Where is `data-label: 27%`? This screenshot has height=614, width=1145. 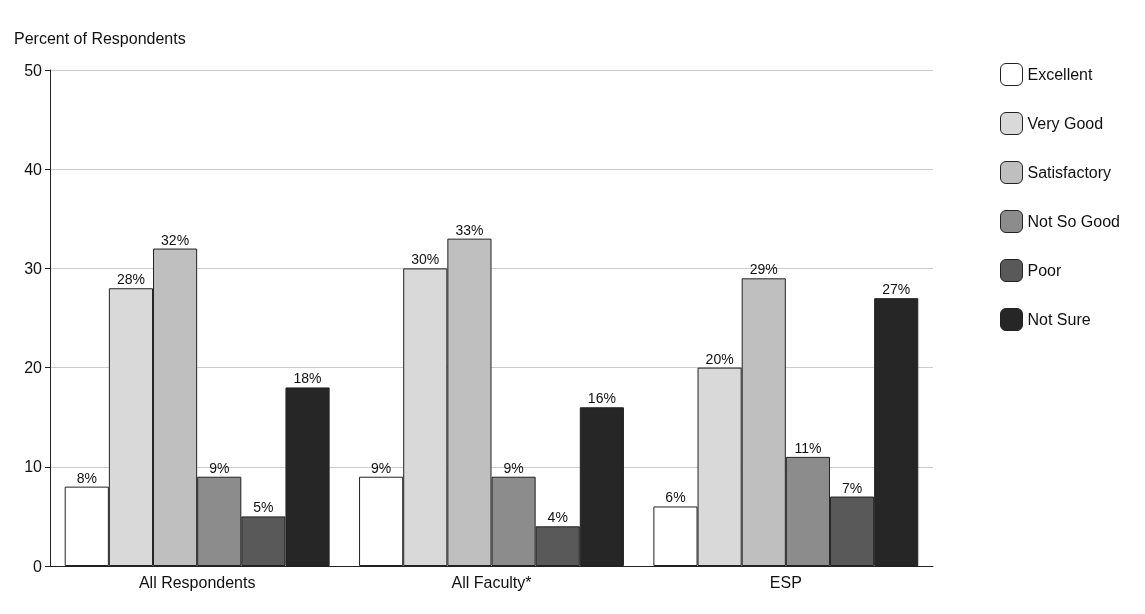 data-label: 27% is located at coordinates (896, 289).